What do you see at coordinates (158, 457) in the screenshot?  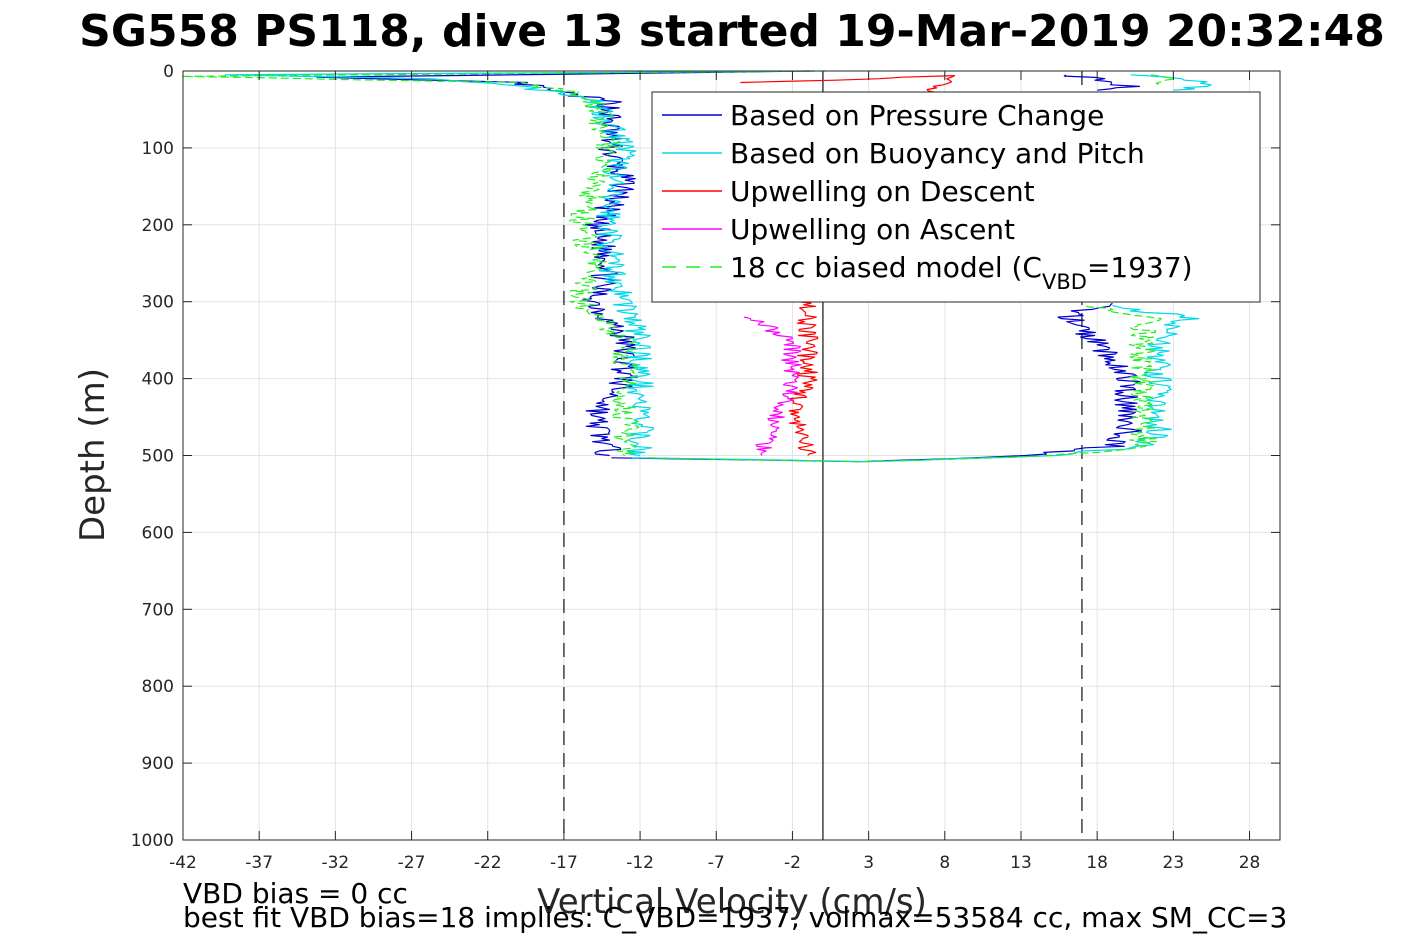 I see `y-tick-label: 500` at bounding box center [158, 457].